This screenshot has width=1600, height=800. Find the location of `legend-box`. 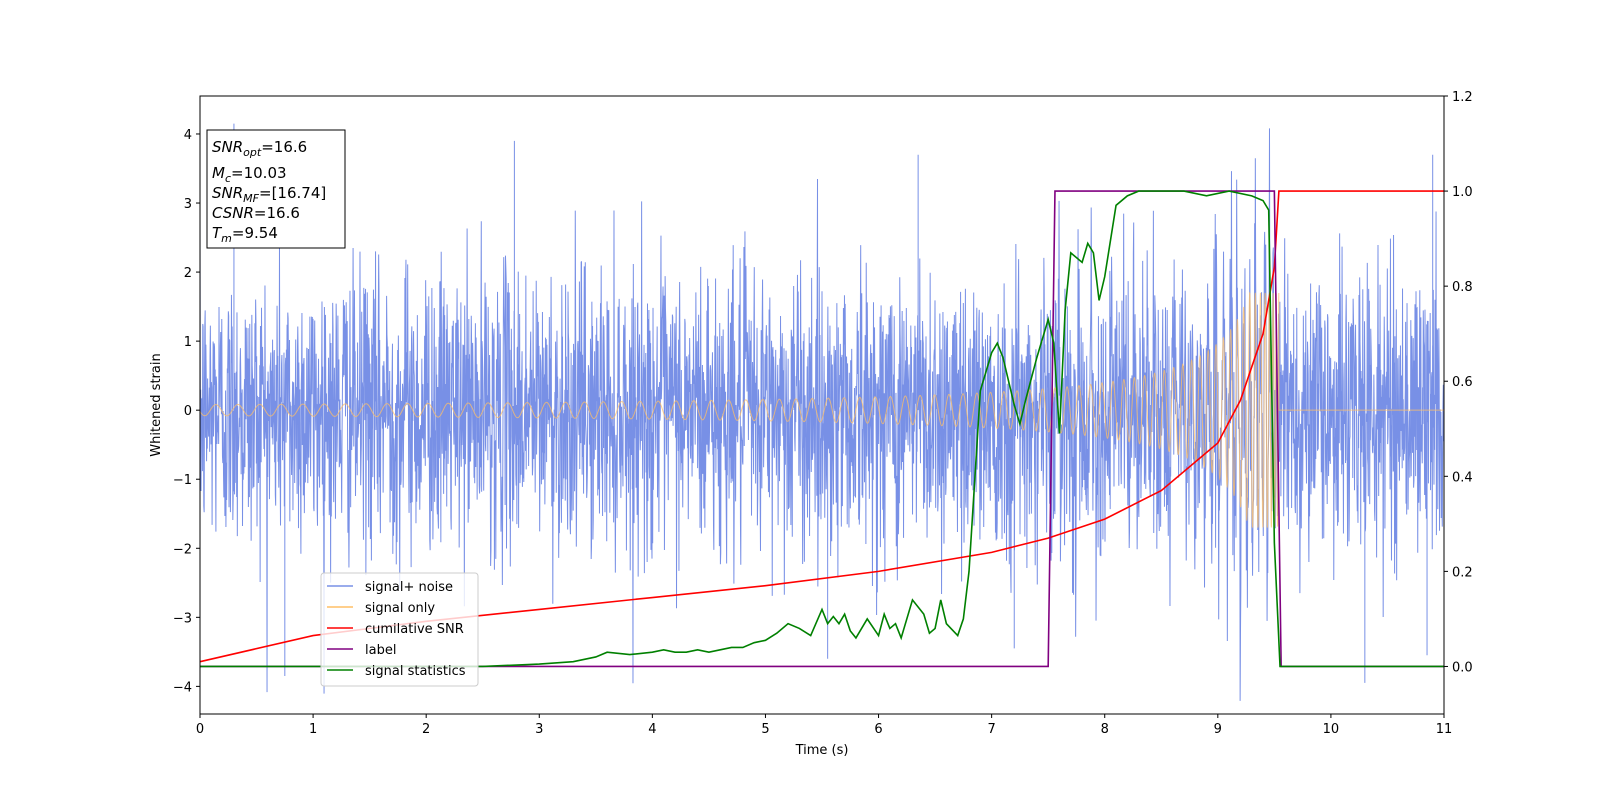

legend-box is located at coordinates (399, 629).